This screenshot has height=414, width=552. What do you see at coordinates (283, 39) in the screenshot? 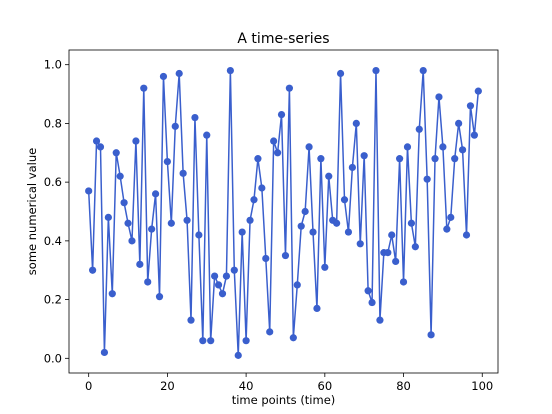
I see `chart-title: A time-series` at bounding box center [283, 39].